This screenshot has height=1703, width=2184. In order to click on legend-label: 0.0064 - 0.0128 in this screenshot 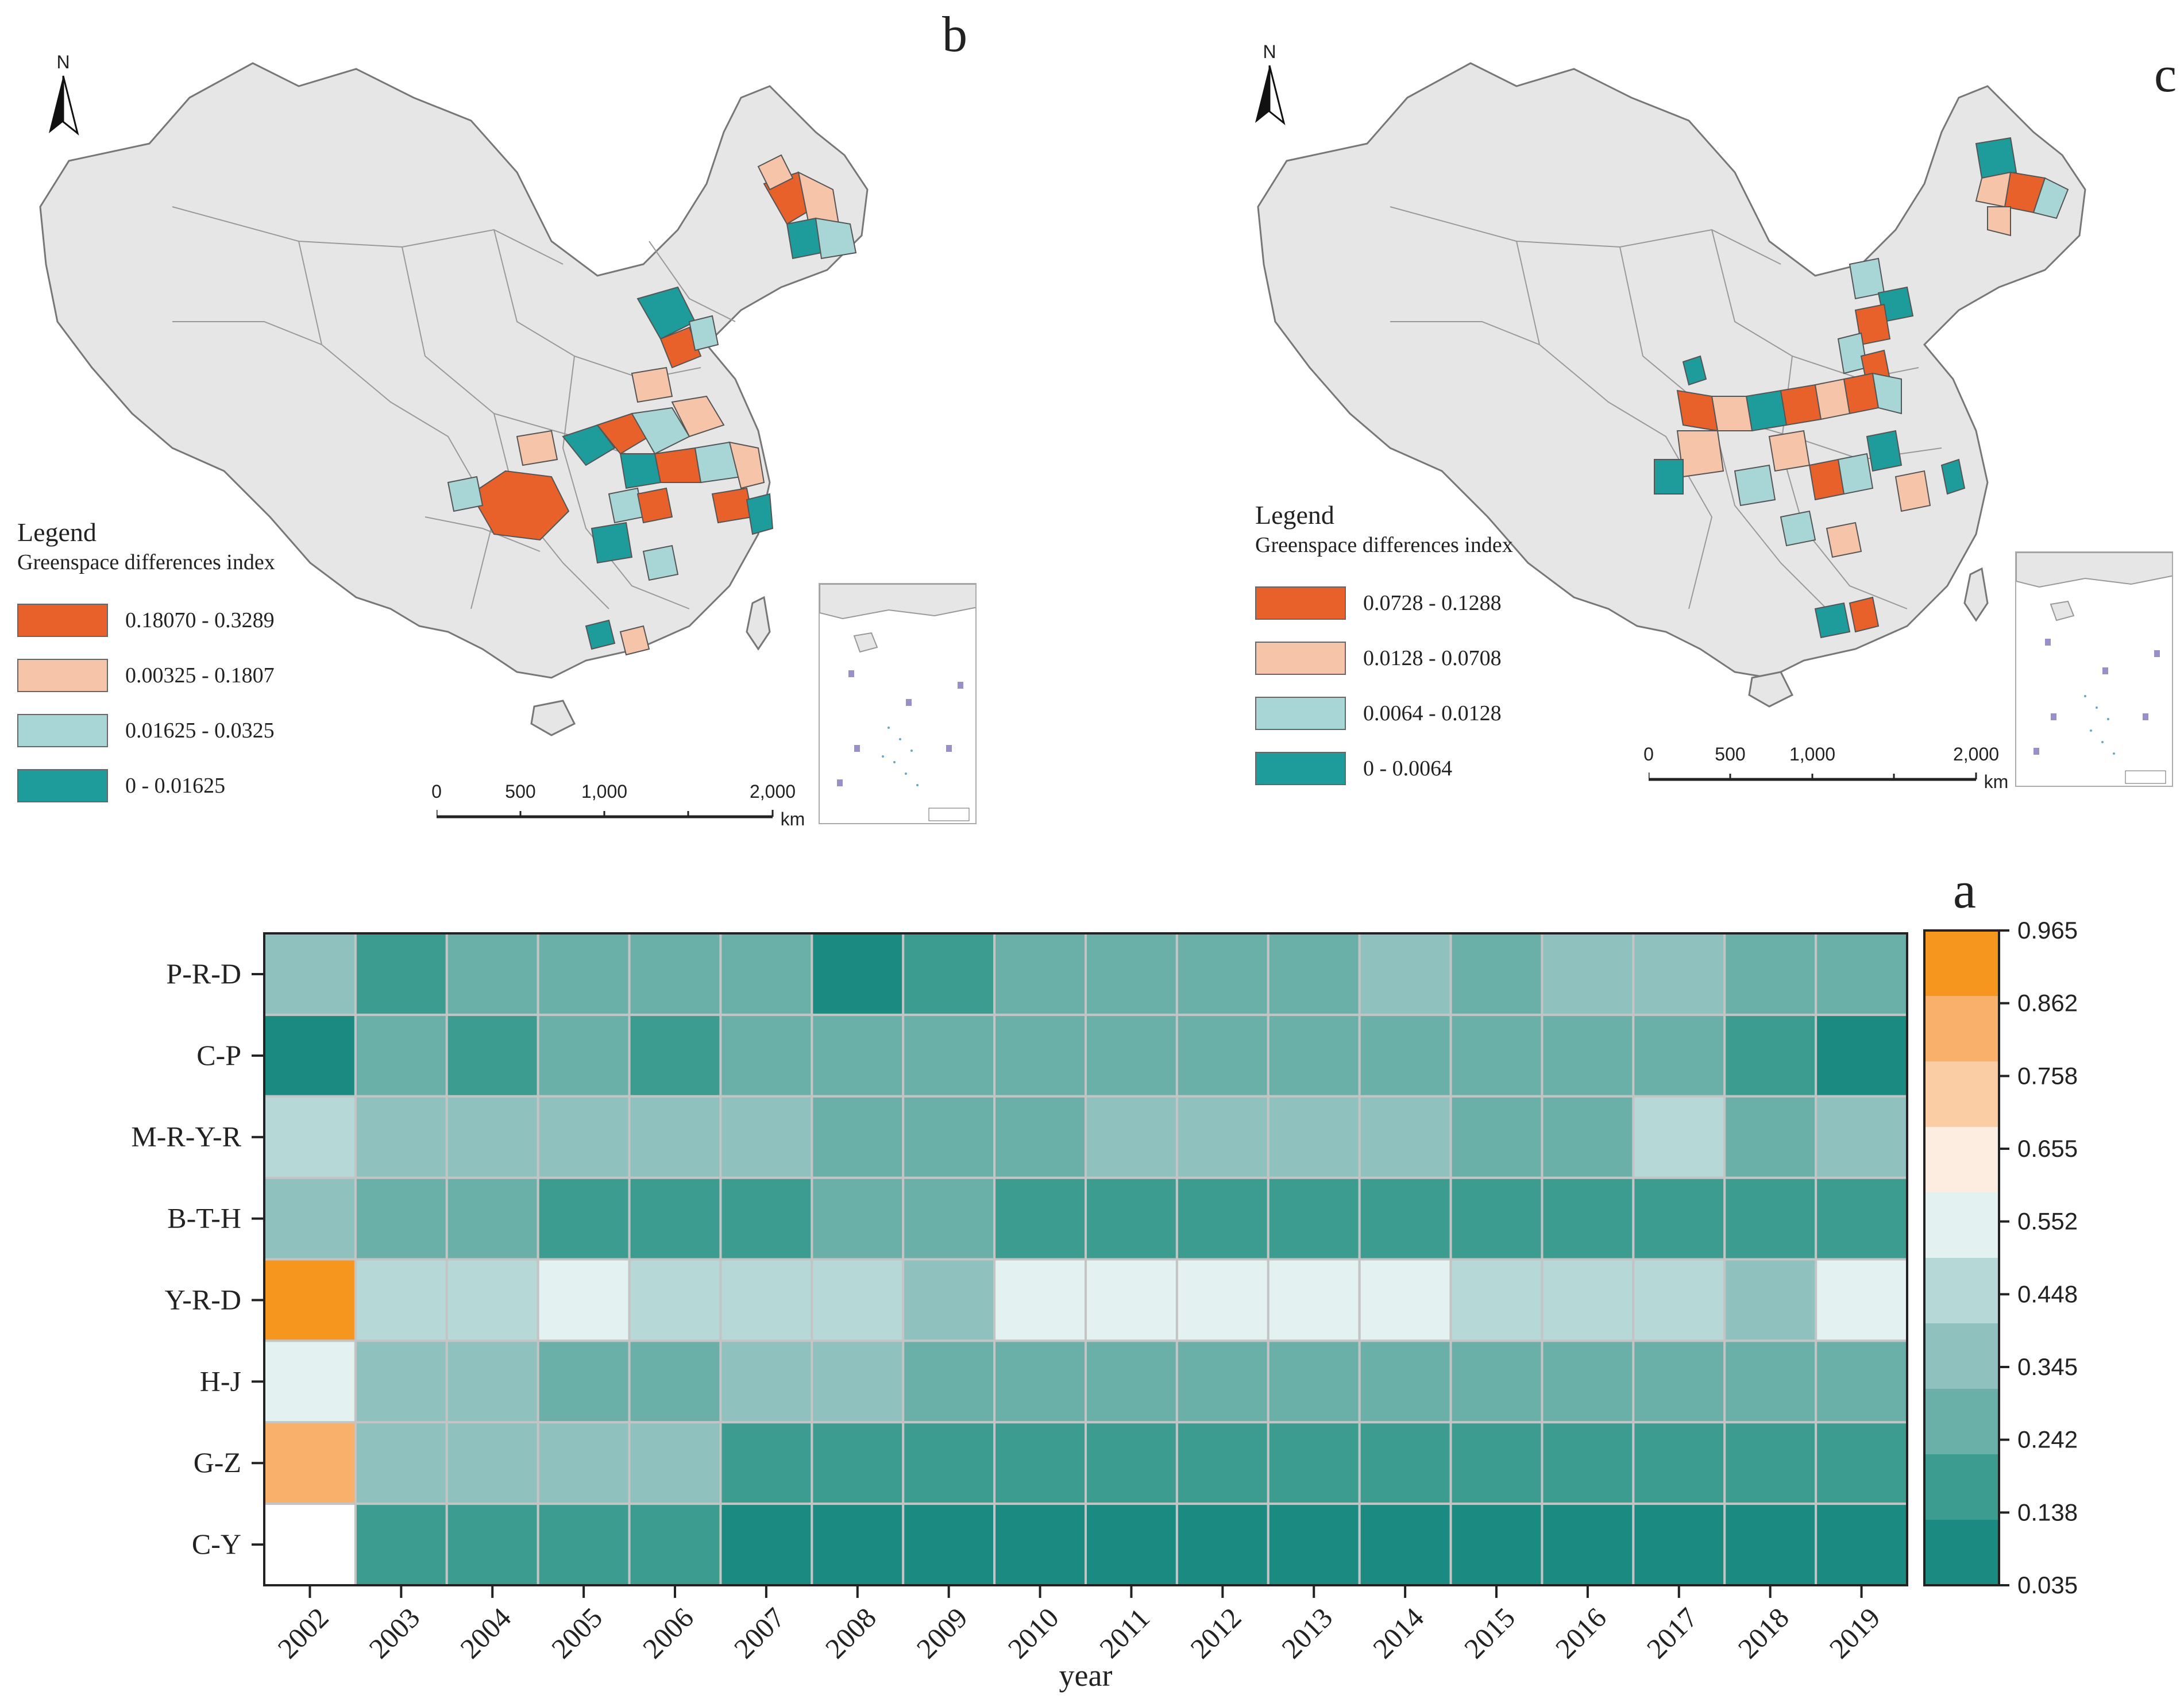, I will do `click(1432, 713)`.